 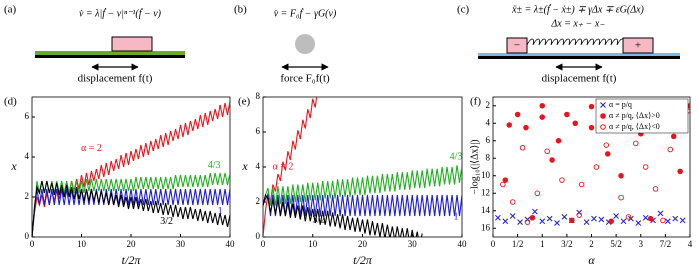 What do you see at coordinates (10, 10) in the screenshot?
I see `panel-label: (a)` at bounding box center [10, 10].